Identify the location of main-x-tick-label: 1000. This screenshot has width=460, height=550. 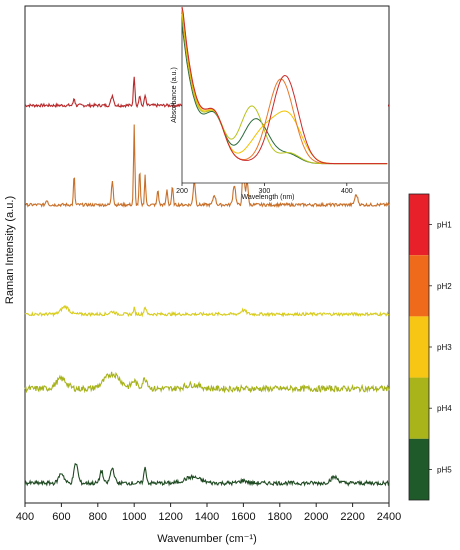
(134, 517).